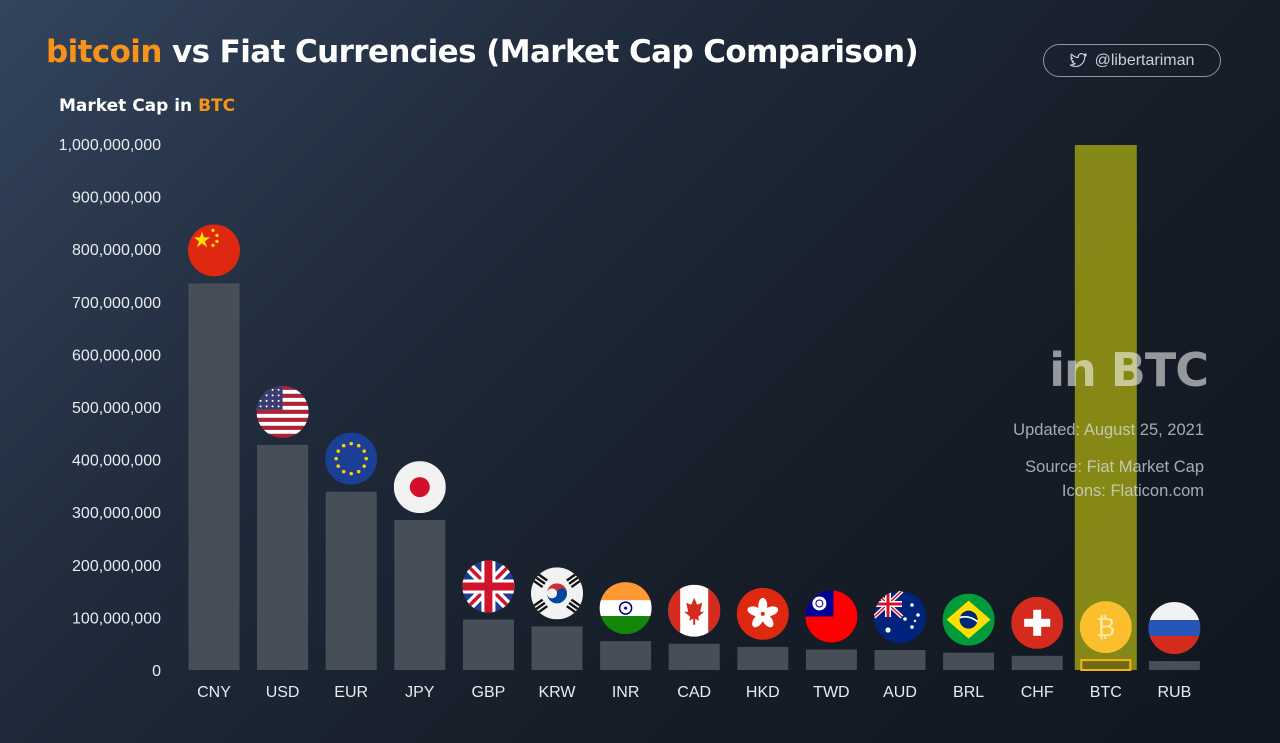 The height and width of the screenshot is (743, 1280). What do you see at coordinates (116, 461) in the screenshot?
I see `y-tick-label: 400,000,000` at bounding box center [116, 461].